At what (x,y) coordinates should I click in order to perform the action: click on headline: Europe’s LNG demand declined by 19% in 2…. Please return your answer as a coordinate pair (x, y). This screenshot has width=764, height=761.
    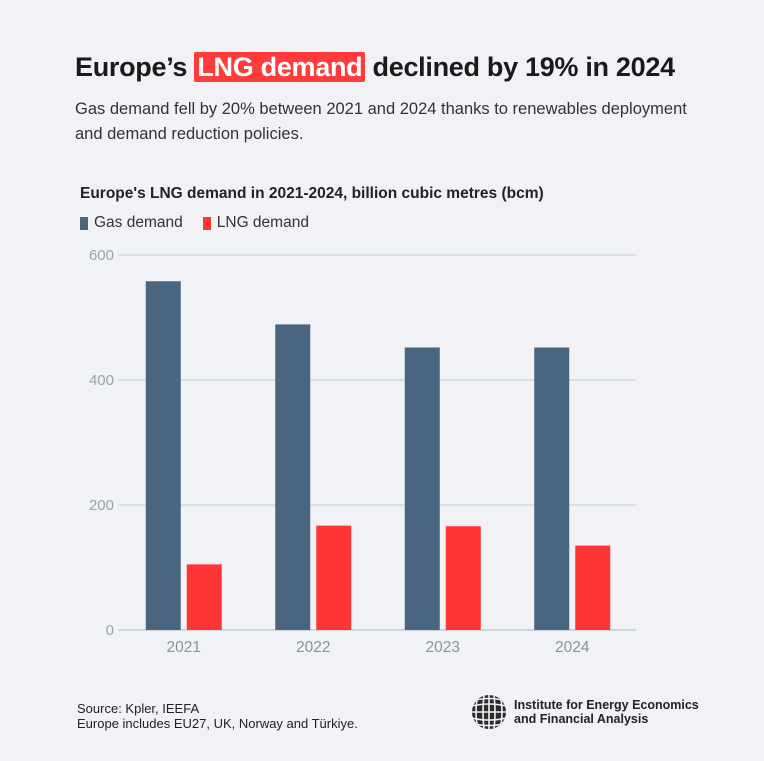
    Looking at the image, I should click on (375, 67).